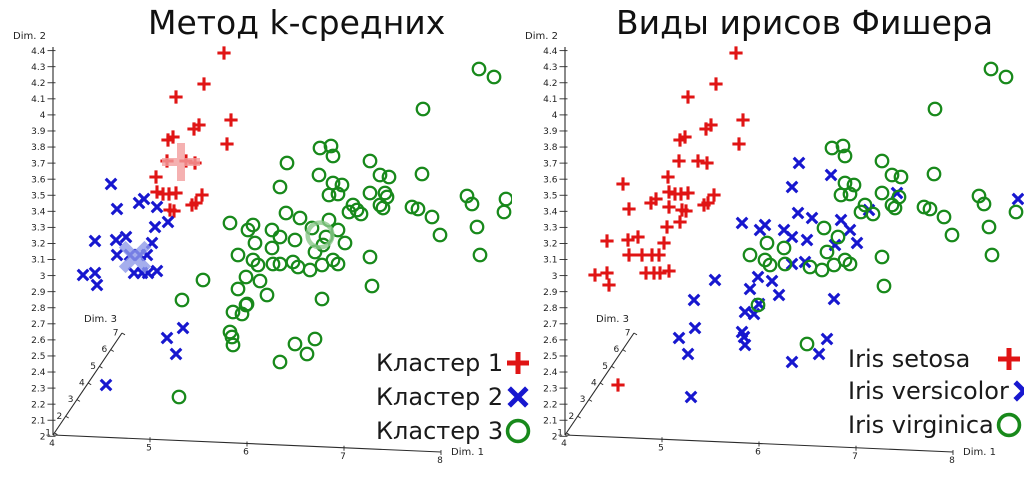 The height and width of the screenshot is (479, 1024). Describe the element at coordinates (297, 22) in the screenshot. I see `kmeans-plot-title: Метод k-средних` at that location.